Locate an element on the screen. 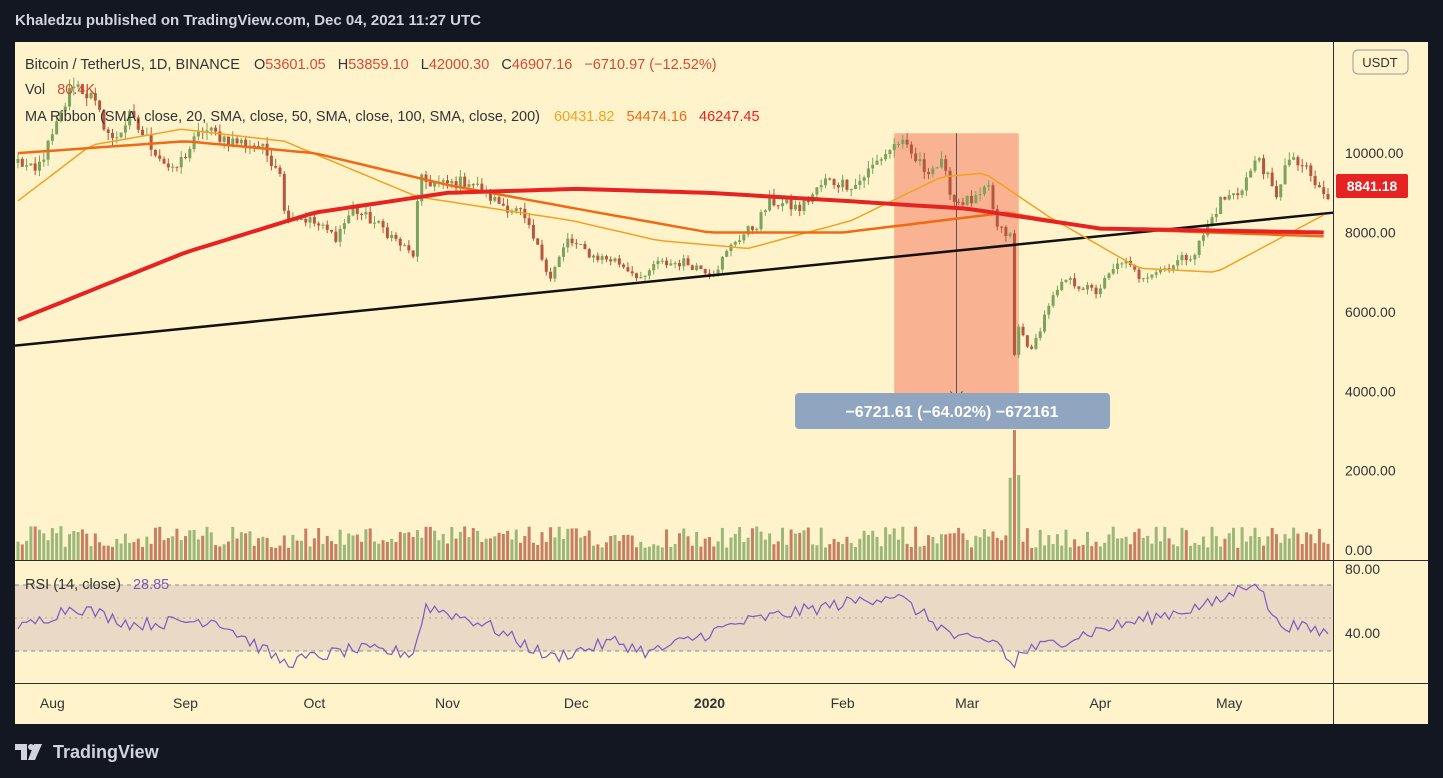 This screenshot has height=778, width=1443. vol-label: Vol is located at coordinates (35, 90).